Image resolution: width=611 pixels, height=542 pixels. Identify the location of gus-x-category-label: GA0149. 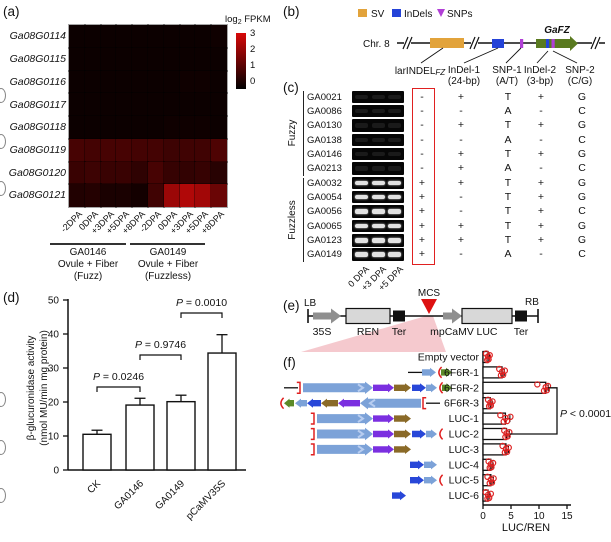
(170, 495).